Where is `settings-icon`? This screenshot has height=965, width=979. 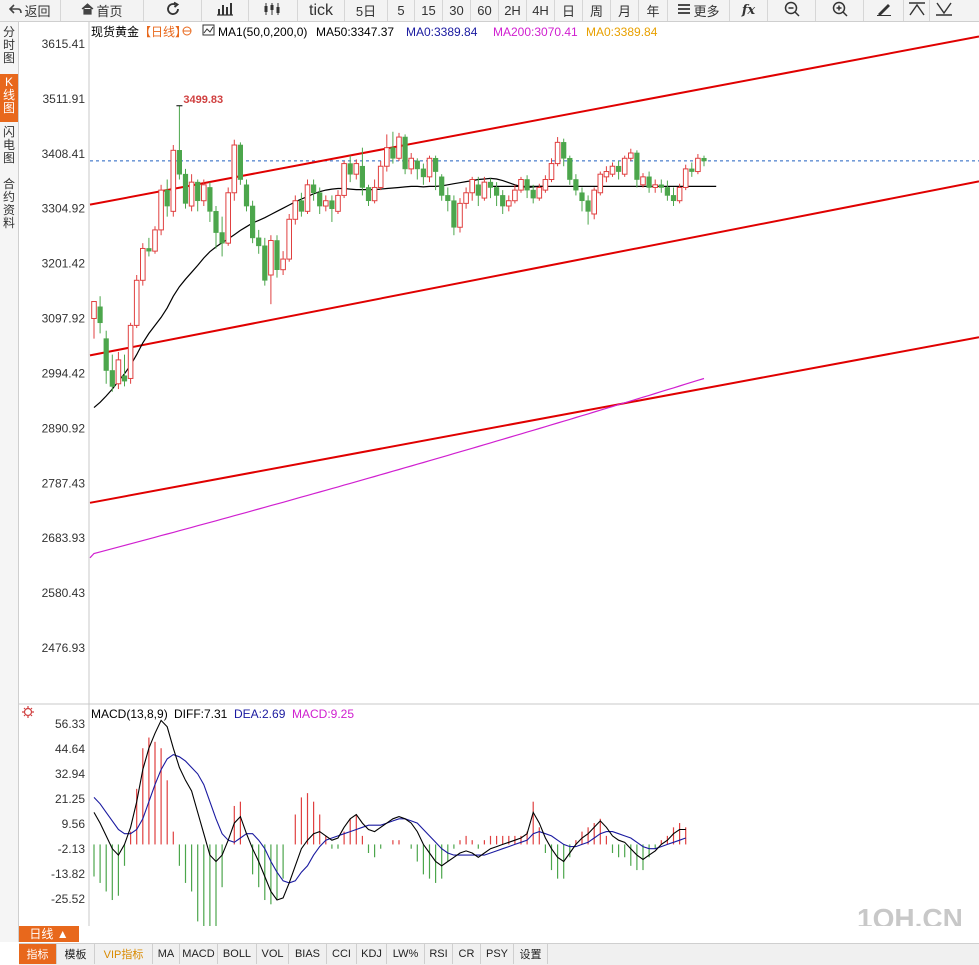
settings-icon is located at coordinates (187, 31).